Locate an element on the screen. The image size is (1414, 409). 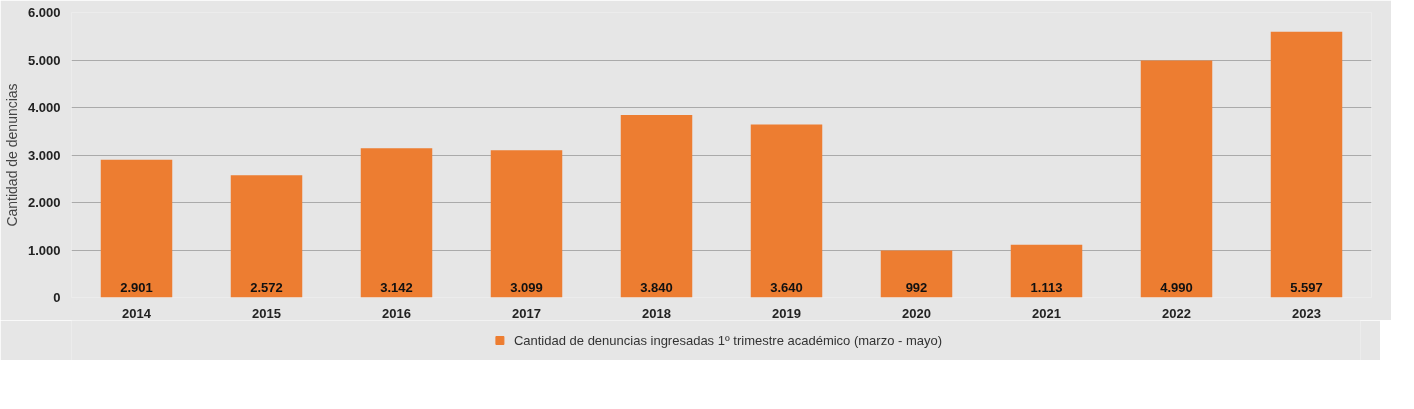
text: 3.840 is located at coordinates (656, 287).